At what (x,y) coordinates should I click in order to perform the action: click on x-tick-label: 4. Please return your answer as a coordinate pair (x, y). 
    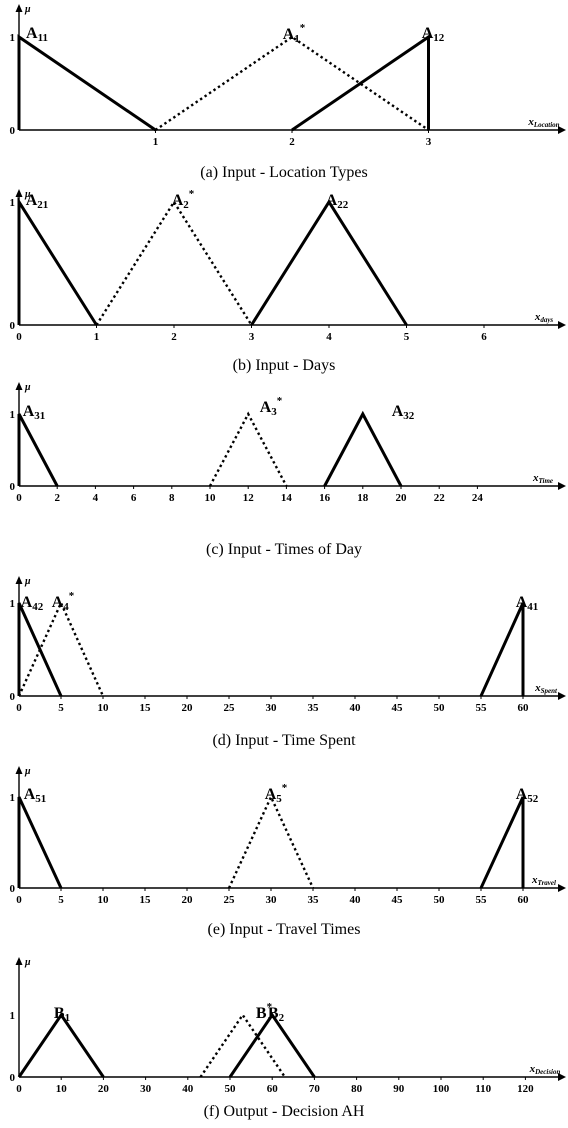
    Looking at the image, I should click on (329, 337).